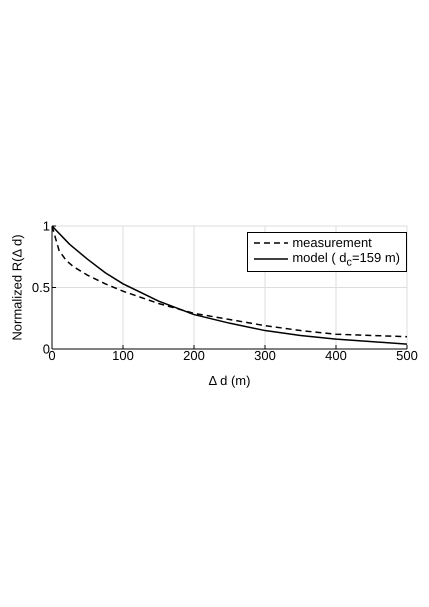 The height and width of the screenshot is (607, 429). Describe the element at coordinates (336, 356) in the screenshot. I see `x-tick-label: 400` at that location.